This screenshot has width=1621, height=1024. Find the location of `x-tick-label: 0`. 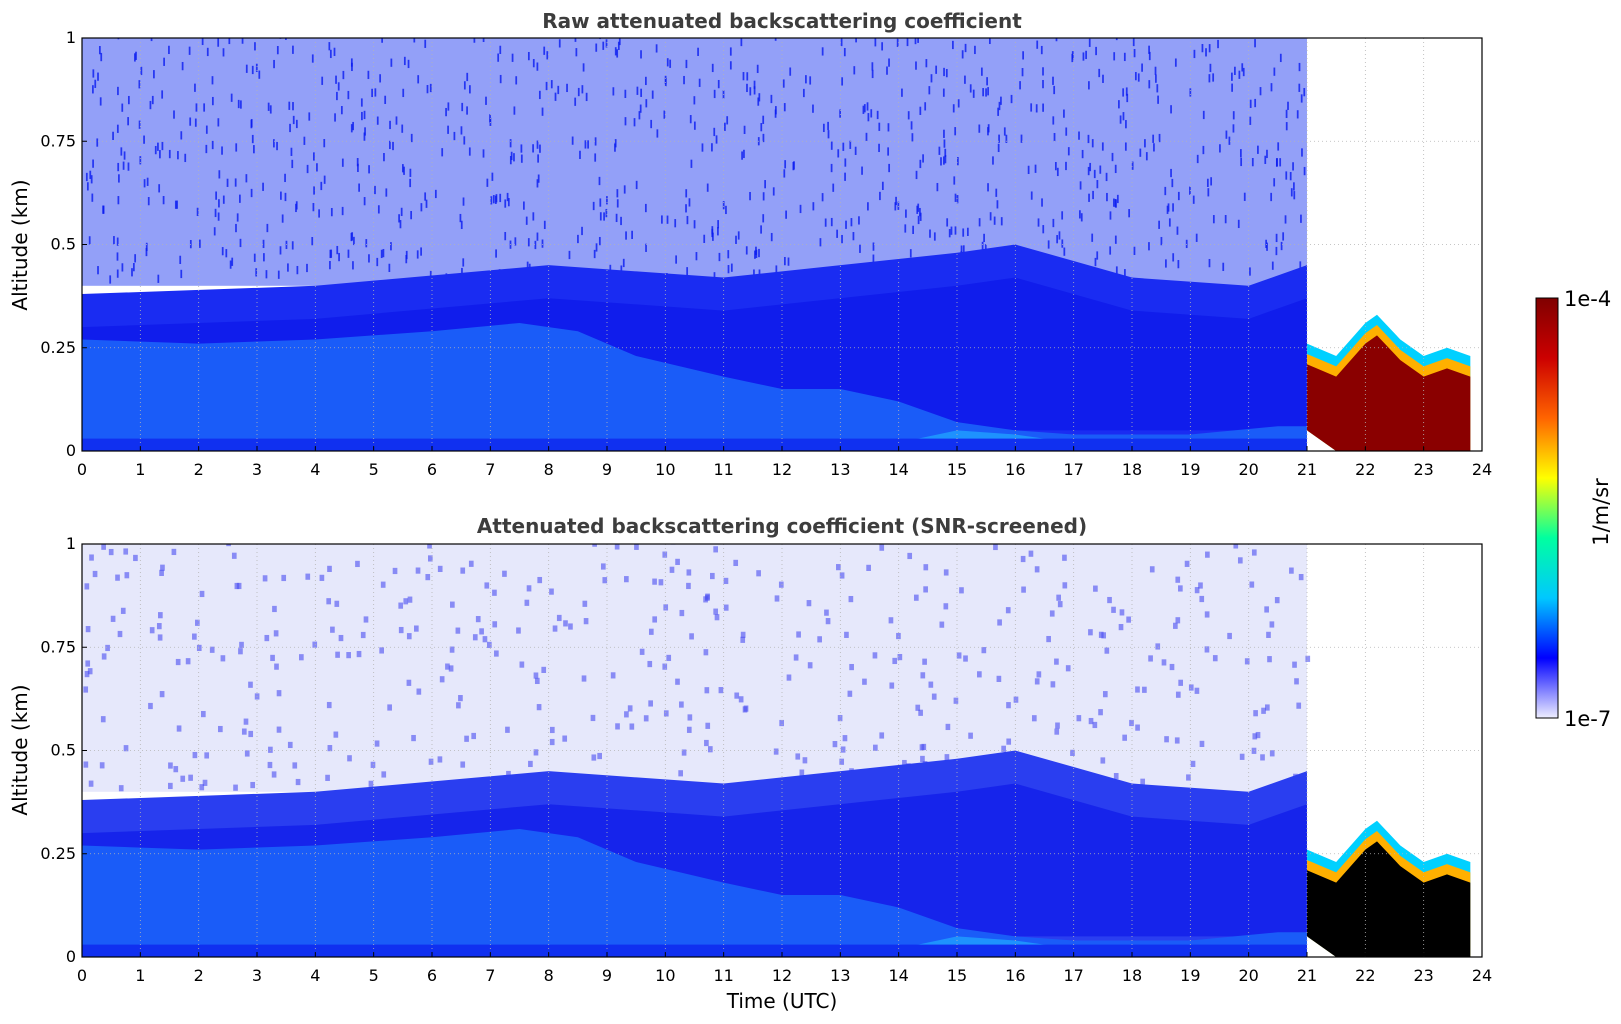

x-tick-label: 0 is located at coordinates (82, 469).